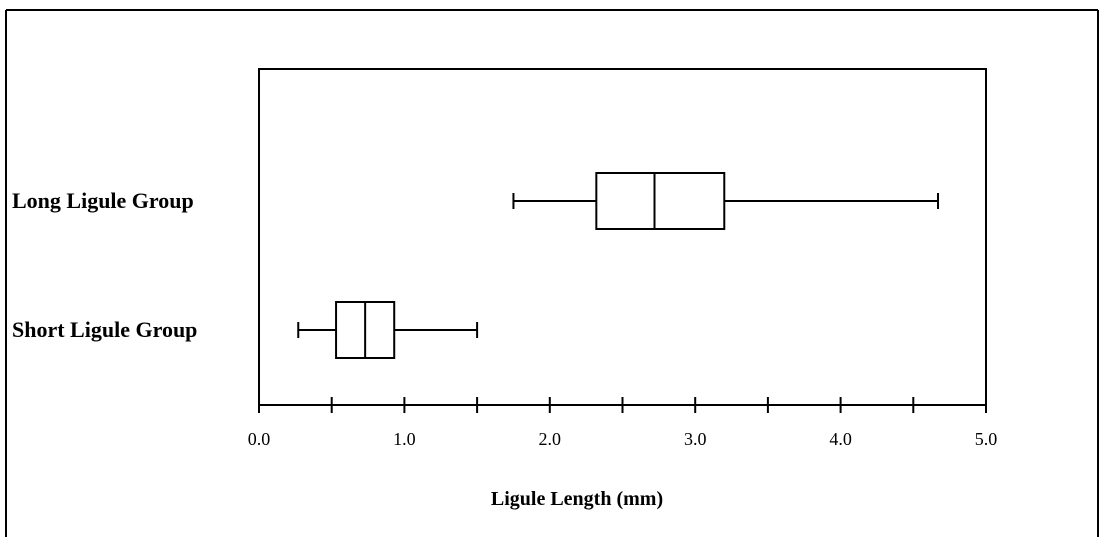  What do you see at coordinates (550, 439) in the screenshot?
I see `x-tick-label: 2.0` at bounding box center [550, 439].